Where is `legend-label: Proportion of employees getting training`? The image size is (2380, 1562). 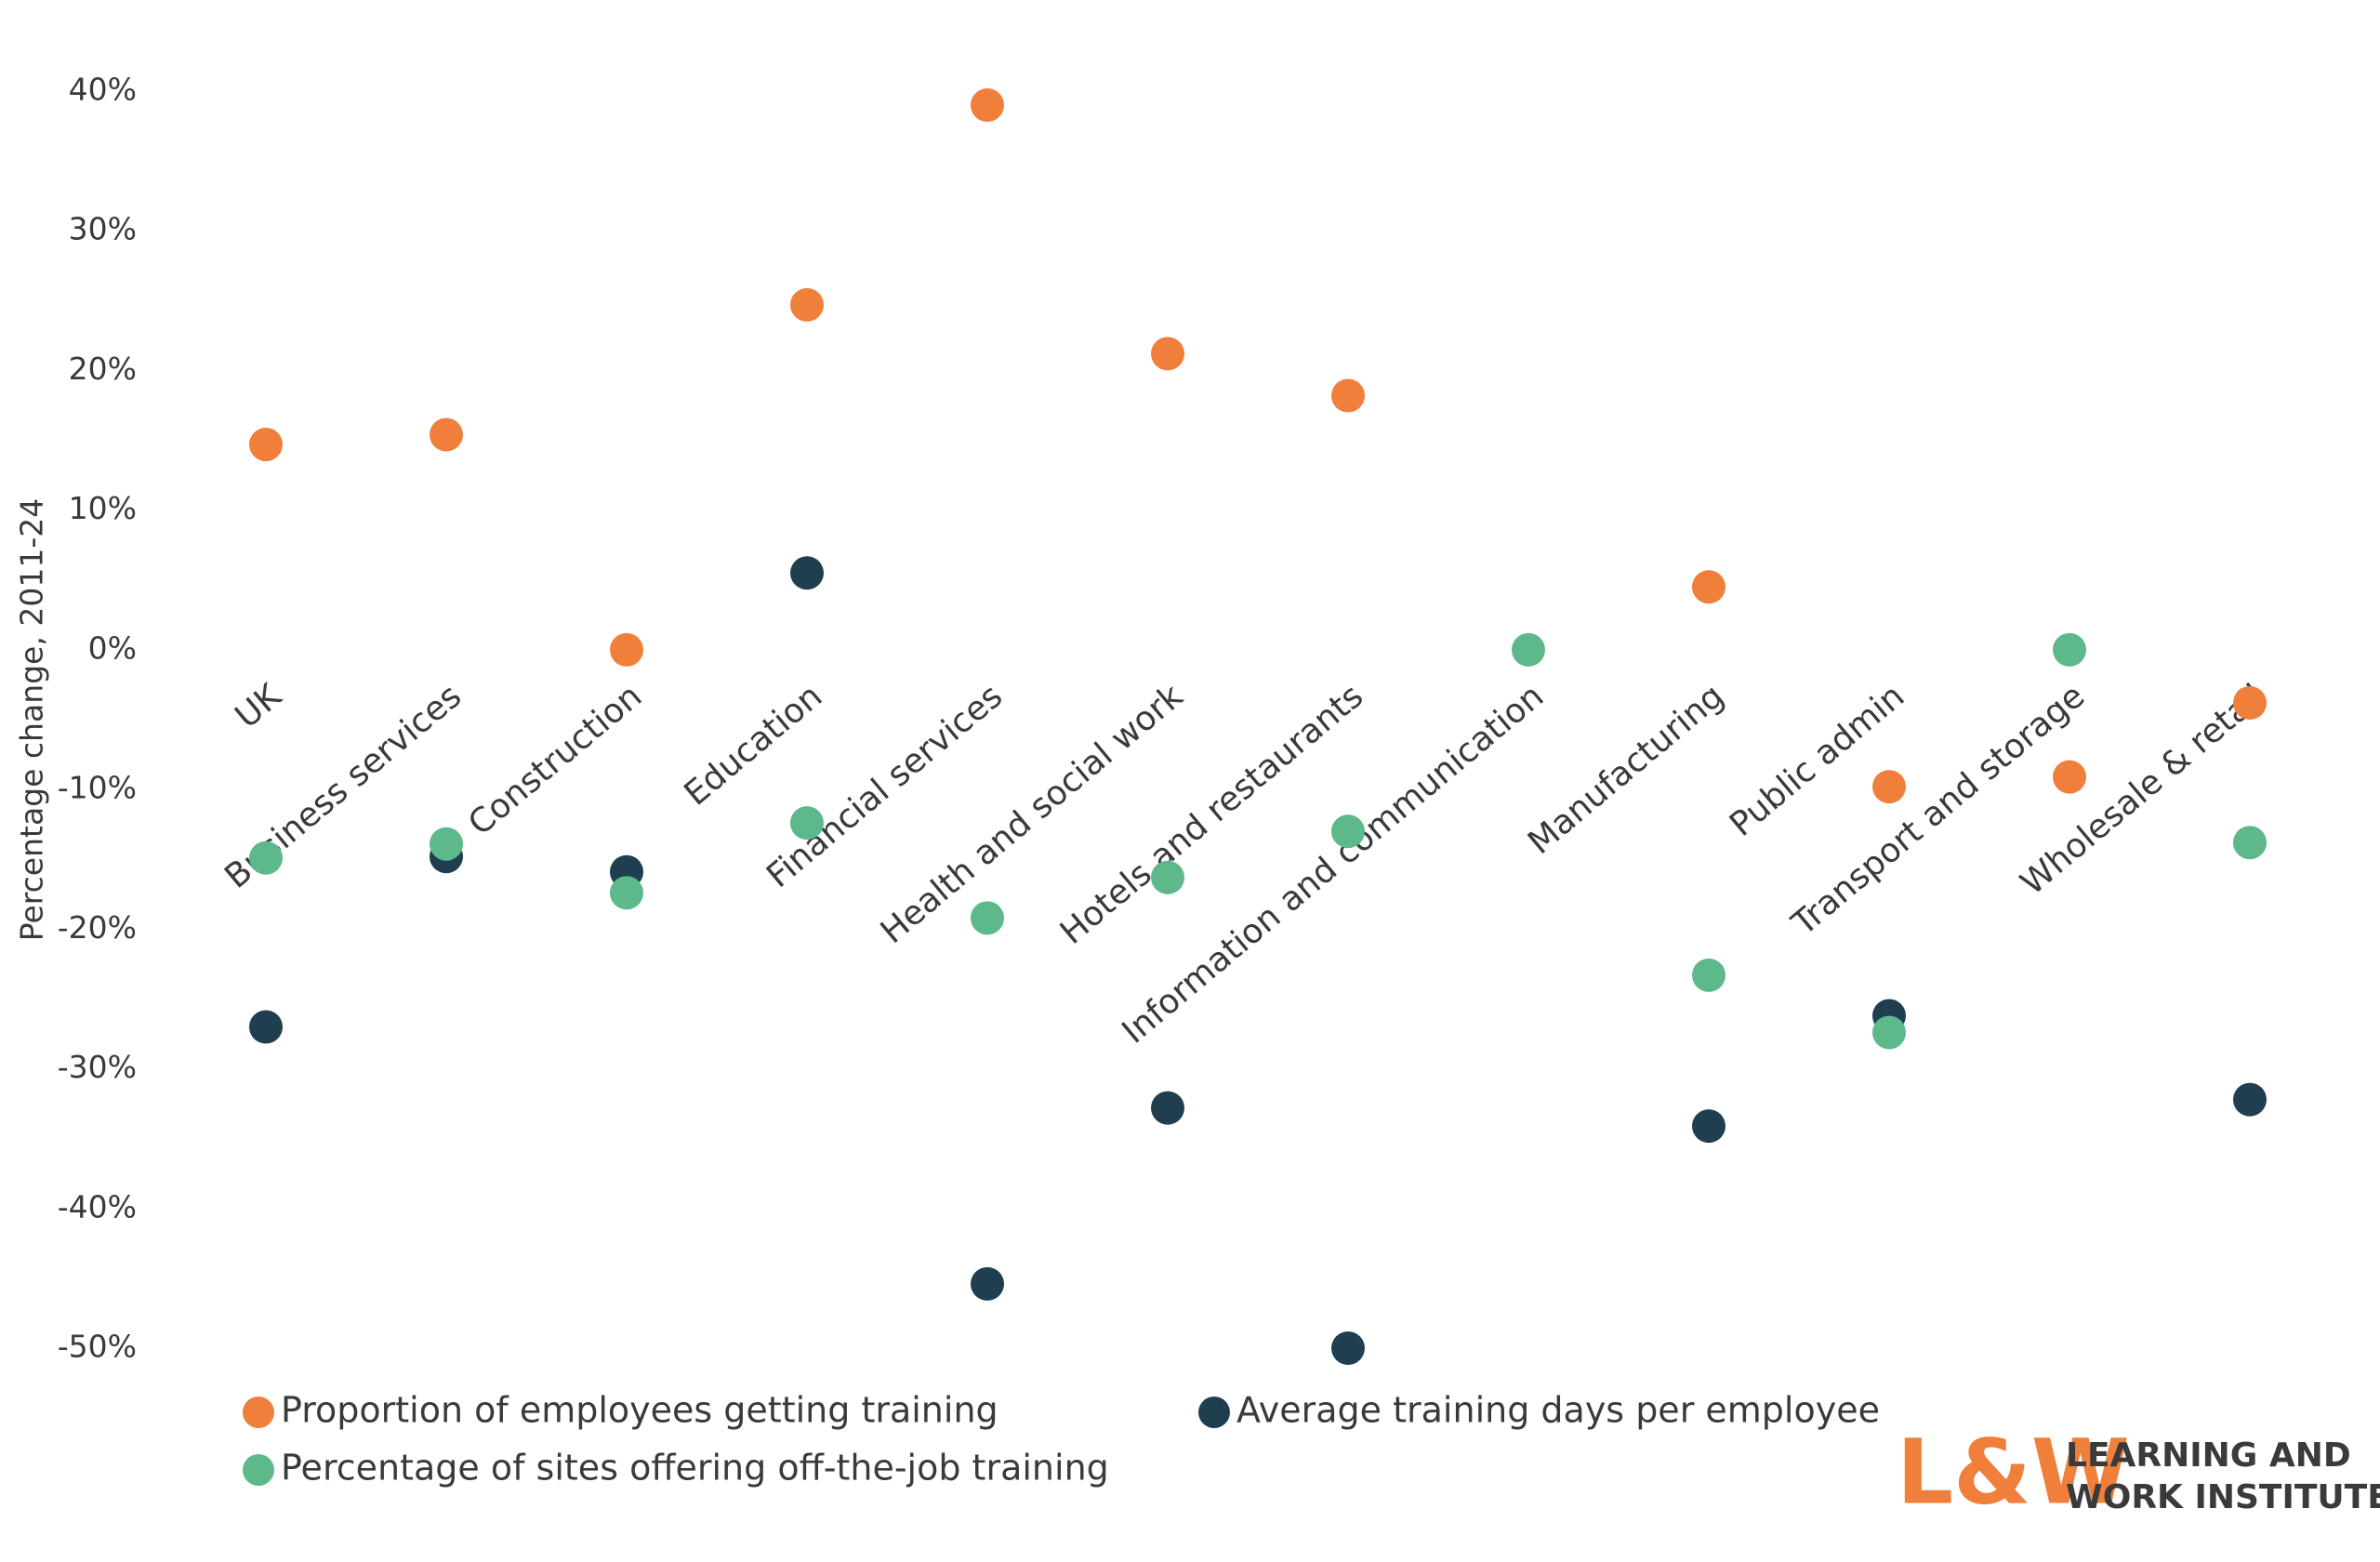 legend-label: Proportion of employees getting training is located at coordinates (639, 1411).